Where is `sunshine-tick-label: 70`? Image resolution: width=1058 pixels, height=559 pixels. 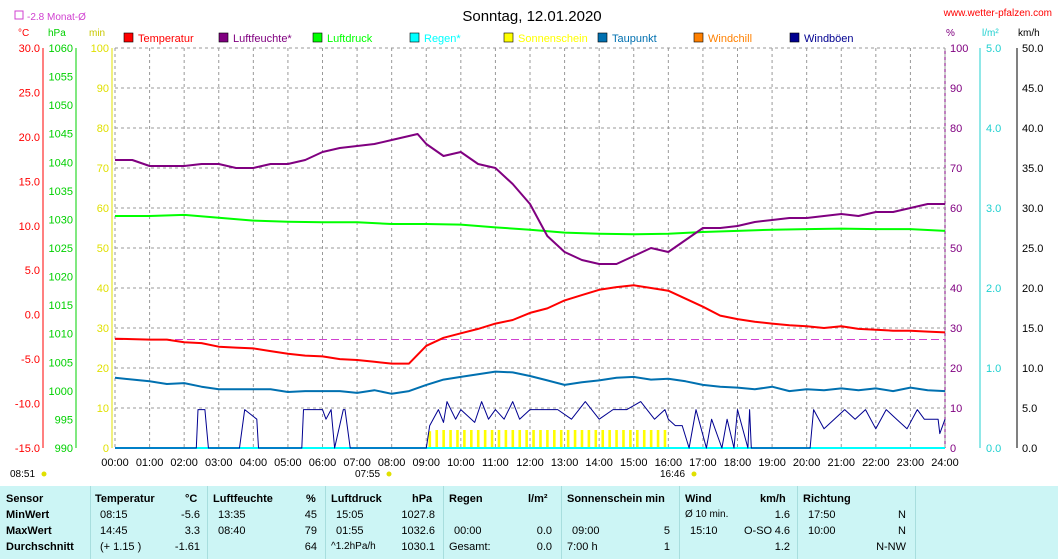 sunshine-tick-label: 70 is located at coordinates (103, 169).